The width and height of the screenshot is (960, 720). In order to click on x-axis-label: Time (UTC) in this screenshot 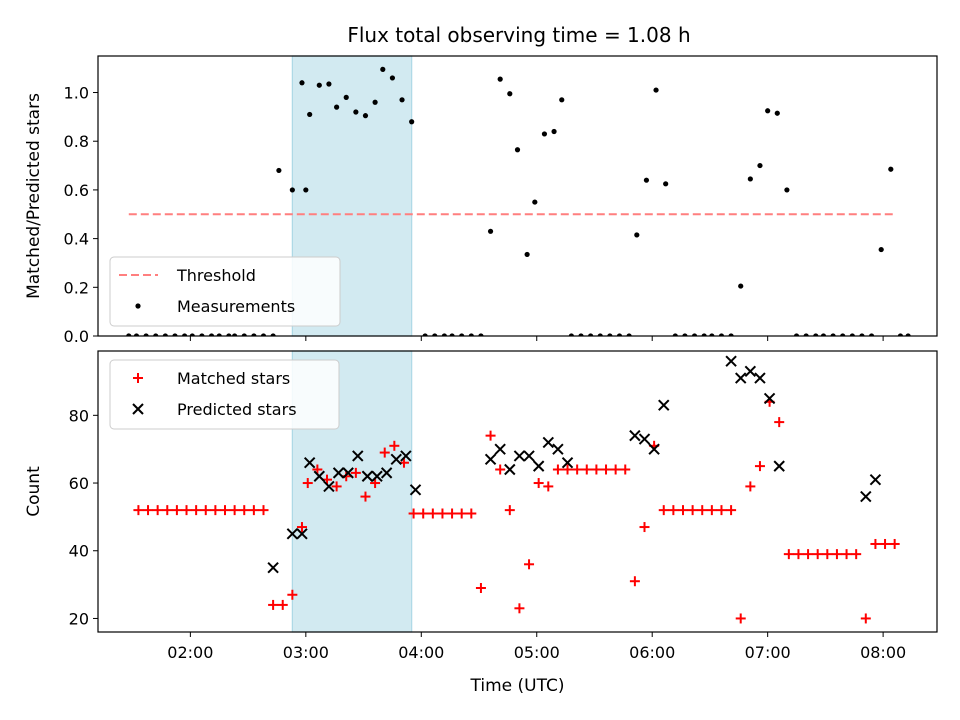, I will do `click(517, 686)`.